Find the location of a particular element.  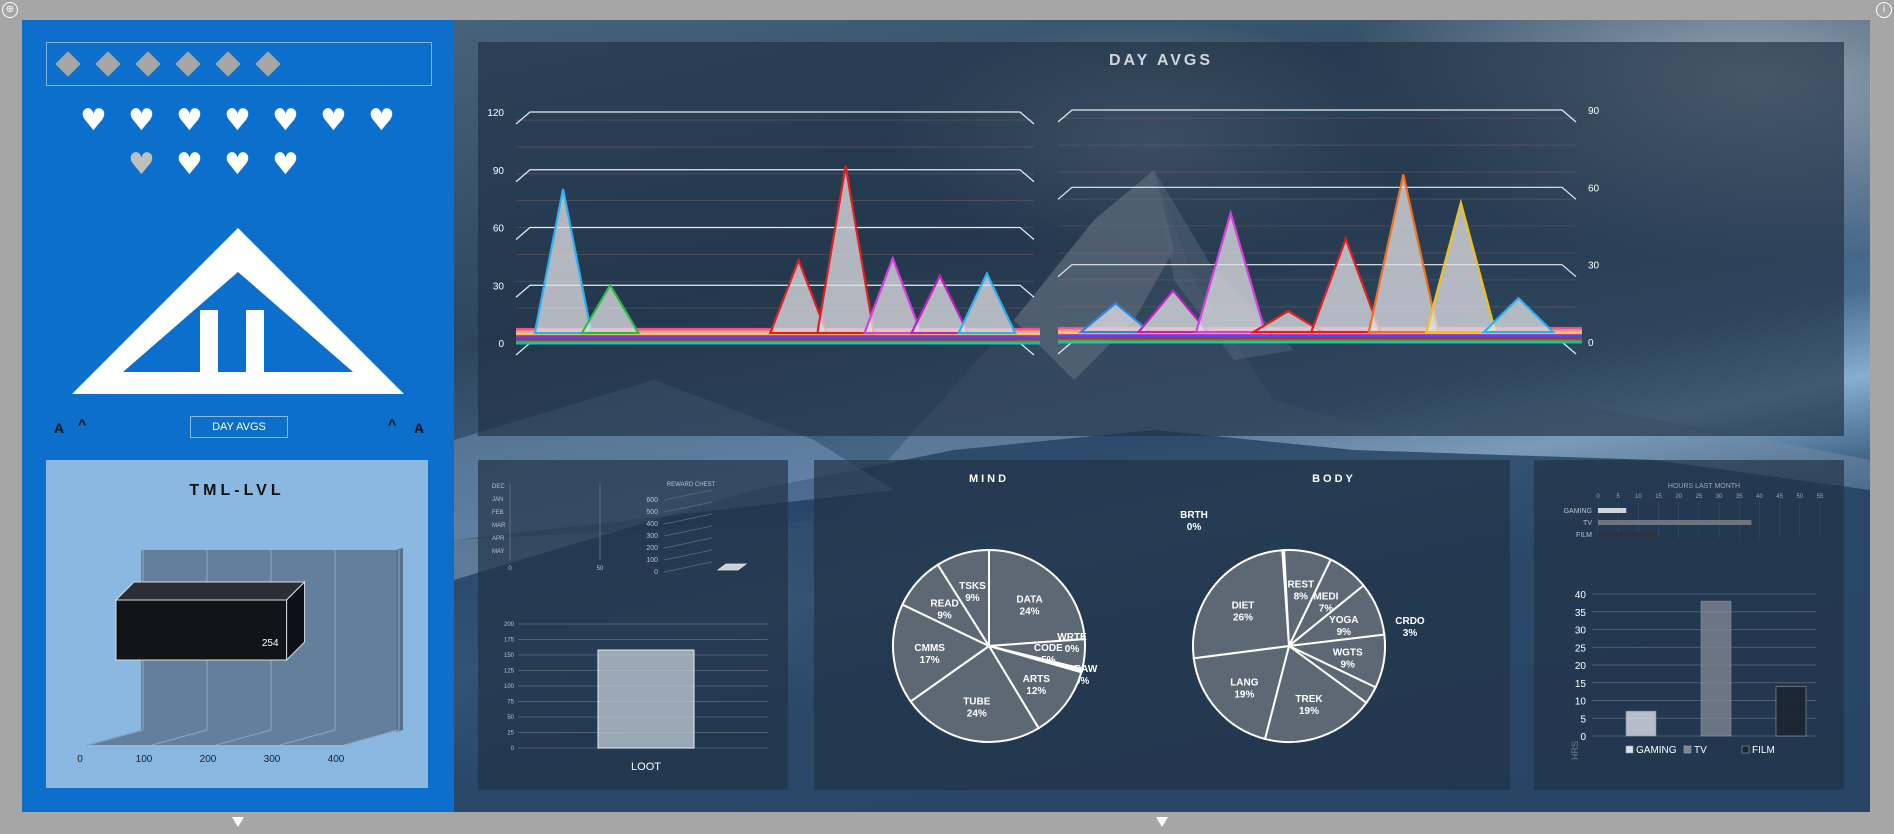

hours-top-bar is located at coordinates (1626, 534).